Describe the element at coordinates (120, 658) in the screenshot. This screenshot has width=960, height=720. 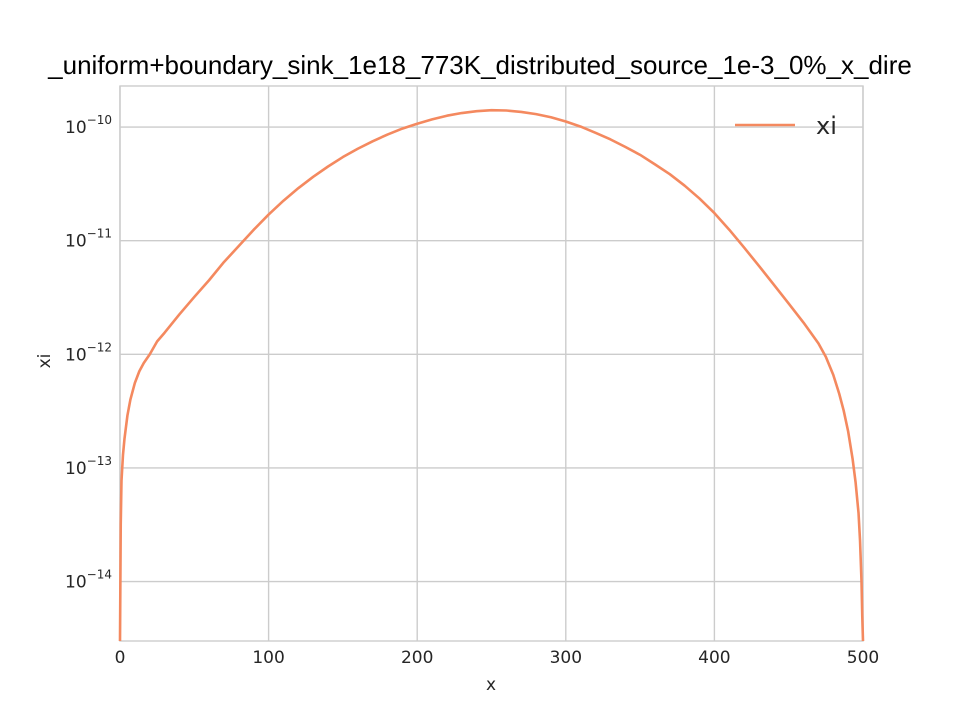
I see `x-tick-label: 0` at that location.